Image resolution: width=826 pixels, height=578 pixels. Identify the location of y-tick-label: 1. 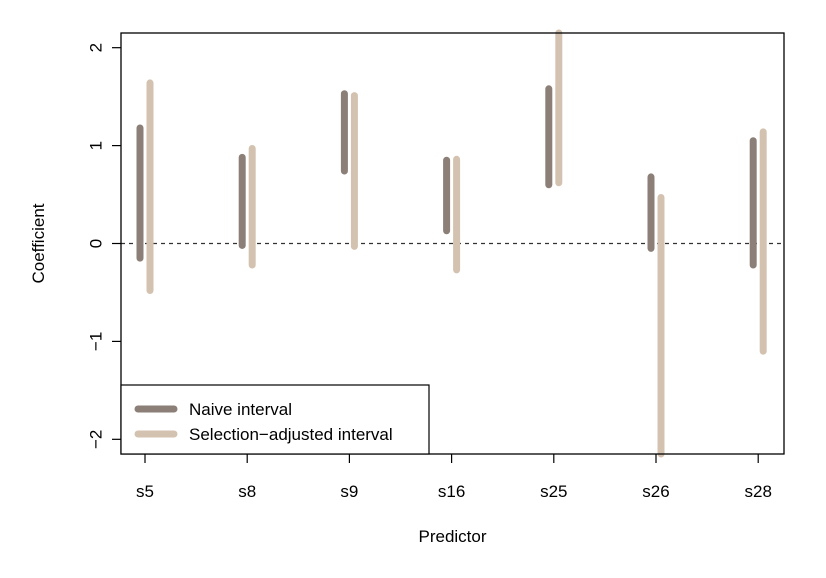
(95, 145).